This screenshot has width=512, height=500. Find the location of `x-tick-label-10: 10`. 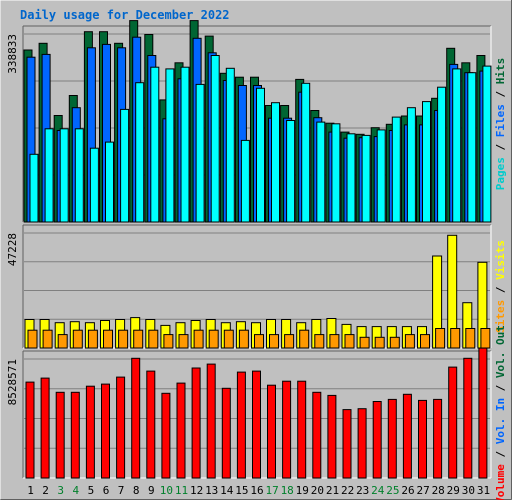

x-tick-label-10: 10 is located at coordinates (166, 490).